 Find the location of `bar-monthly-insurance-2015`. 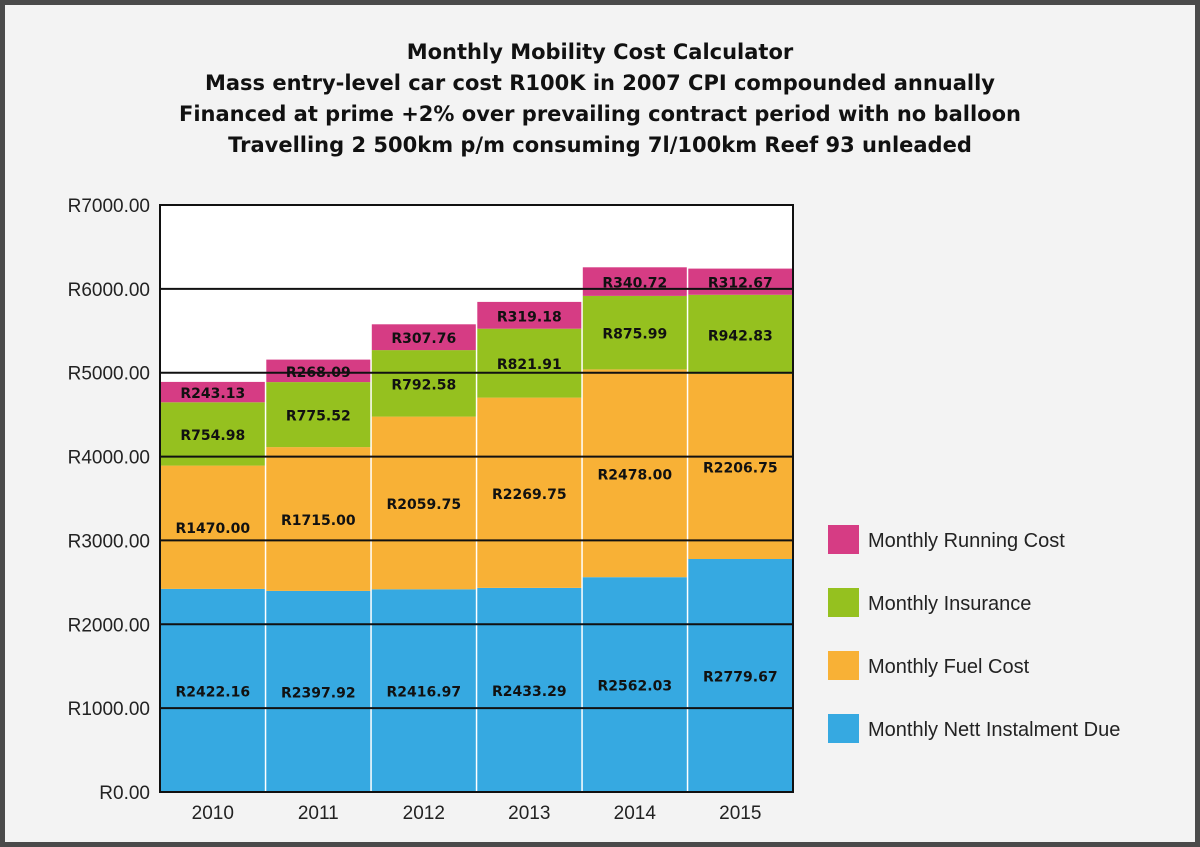

bar-monthly-insurance-2015 is located at coordinates (740, 334).